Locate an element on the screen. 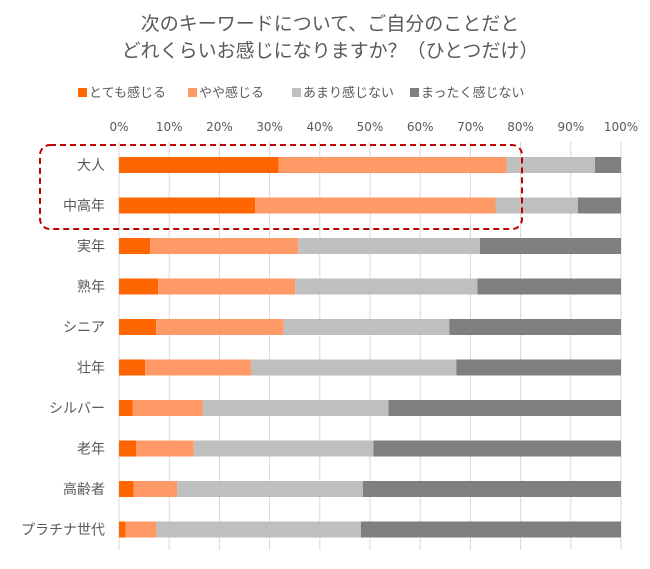 Image resolution: width=650 pixels, height=569 pixels. x-axis: 0% 10% 20% 30% 40% 50% 60% 70% 80% 90% 100% is located at coordinates (373, 127).